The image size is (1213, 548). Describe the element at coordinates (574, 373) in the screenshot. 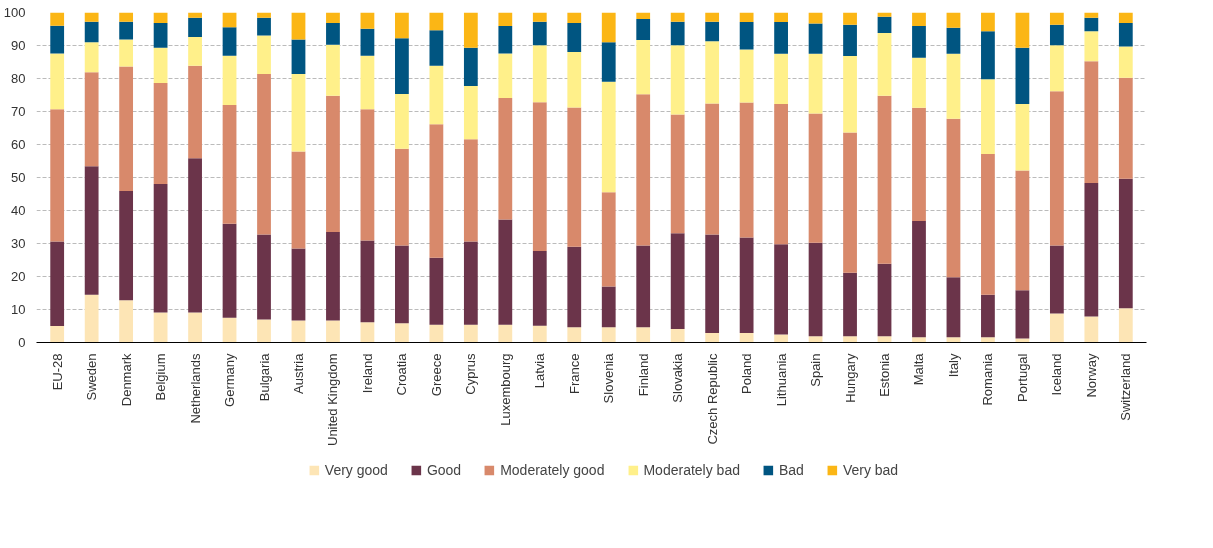

I see `x-tick-label: France` at that location.